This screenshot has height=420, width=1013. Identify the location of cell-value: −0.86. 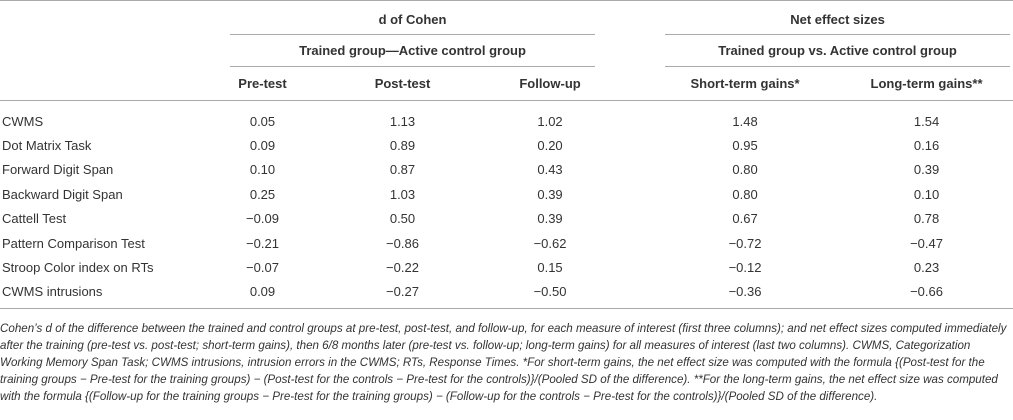
(402, 243).